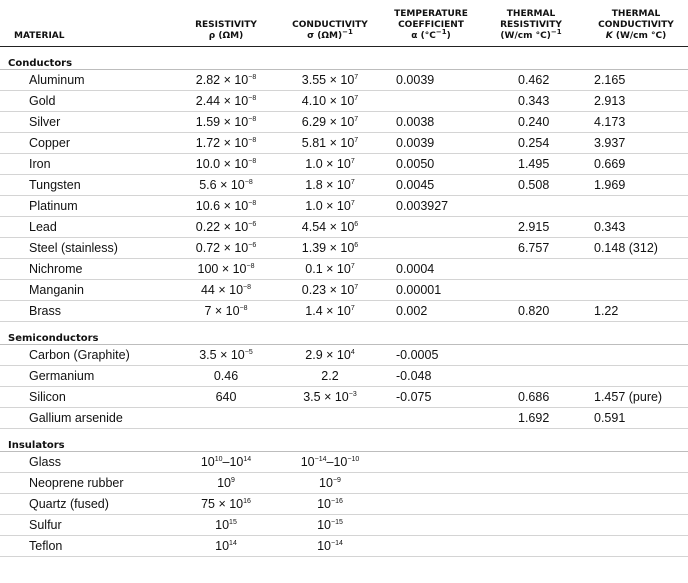 The image size is (688, 583). Describe the element at coordinates (330, 101) in the screenshot. I see `cell-conductivity: 4.10 × 107` at that location.